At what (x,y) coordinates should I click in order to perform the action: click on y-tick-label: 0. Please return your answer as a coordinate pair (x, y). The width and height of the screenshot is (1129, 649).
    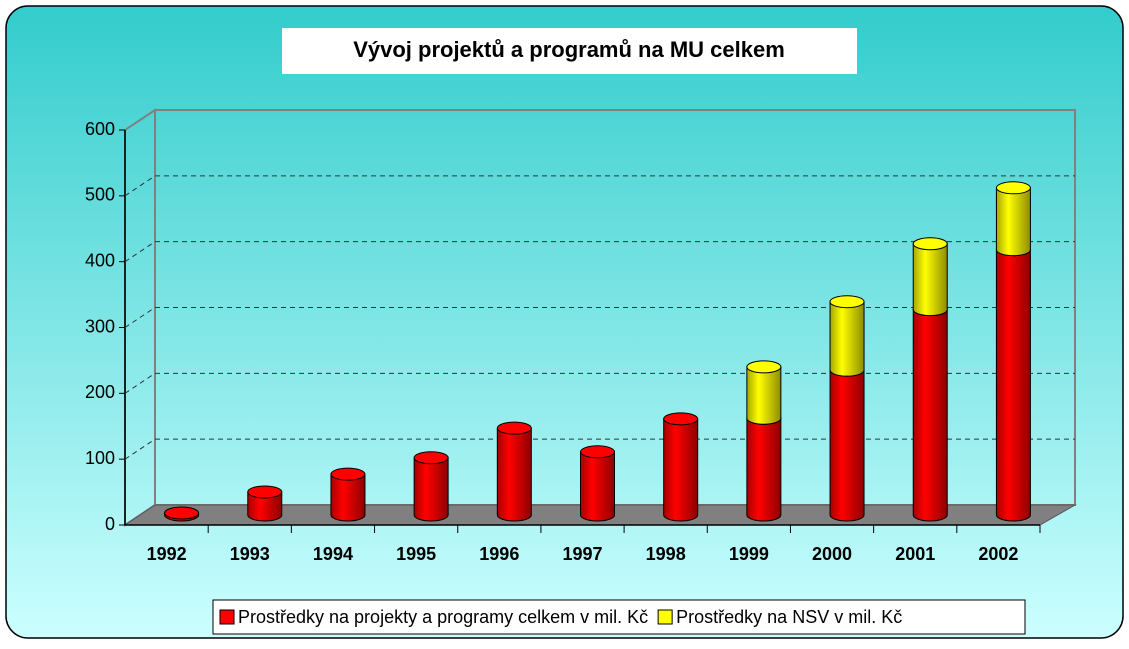
    Looking at the image, I should click on (110, 524).